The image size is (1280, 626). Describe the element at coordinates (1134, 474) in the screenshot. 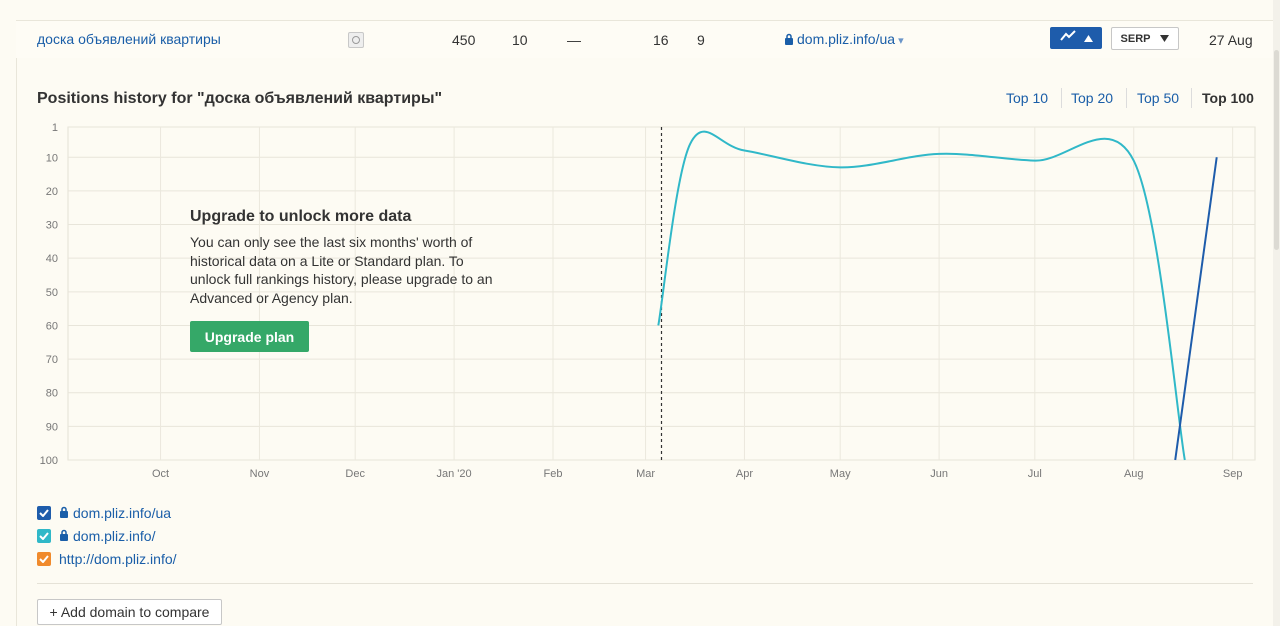

I see `x-tick-label: Aug` at that location.